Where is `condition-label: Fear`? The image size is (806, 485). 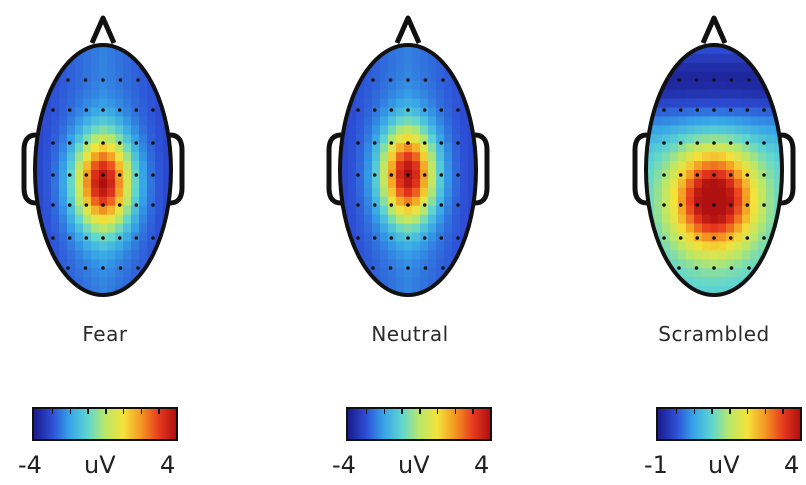 condition-label: Fear is located at coordinates (105, 334).